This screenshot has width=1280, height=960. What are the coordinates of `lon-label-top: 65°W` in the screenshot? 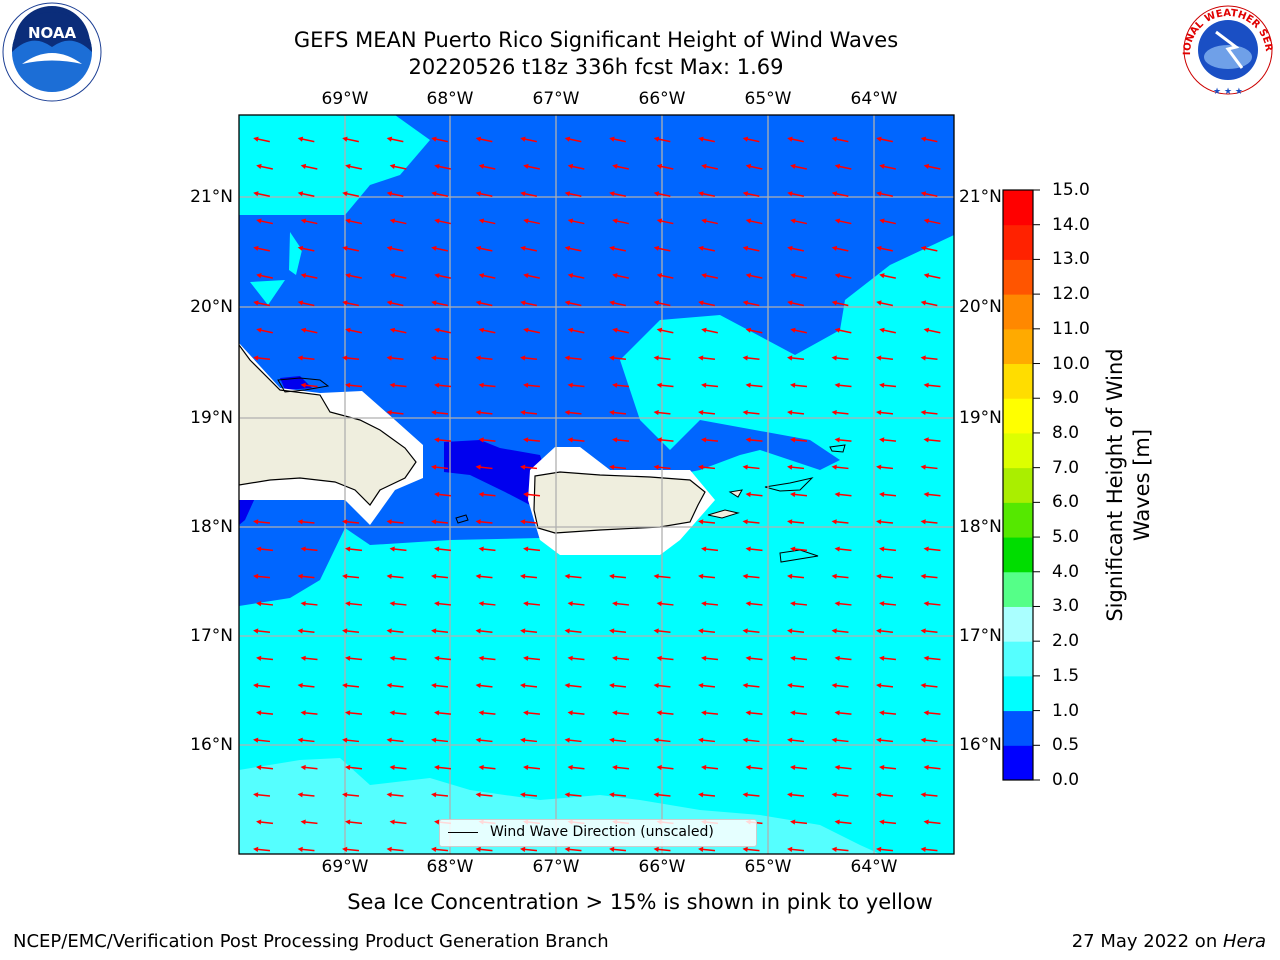 It's located at (768, 99).